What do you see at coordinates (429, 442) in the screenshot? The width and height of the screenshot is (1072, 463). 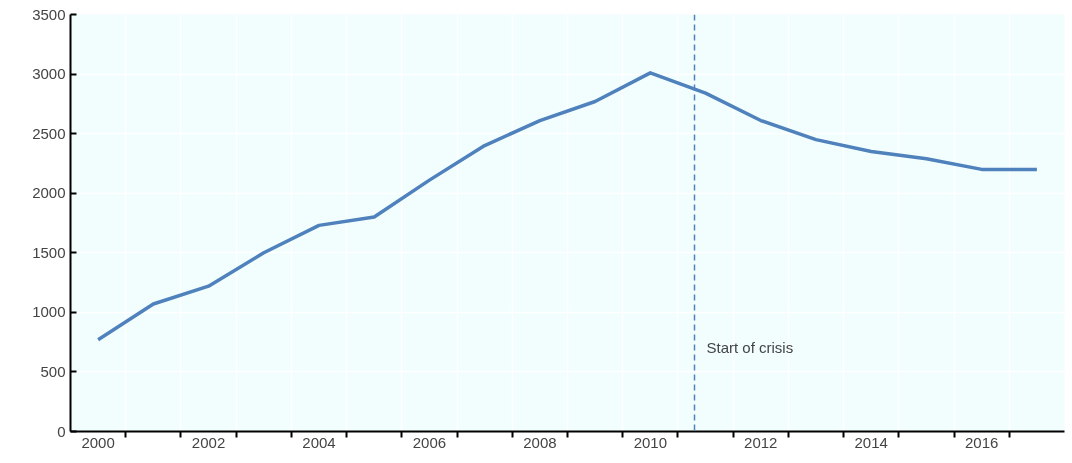 I see `x-tick-label: 2006` at bounding box center [429, 442].